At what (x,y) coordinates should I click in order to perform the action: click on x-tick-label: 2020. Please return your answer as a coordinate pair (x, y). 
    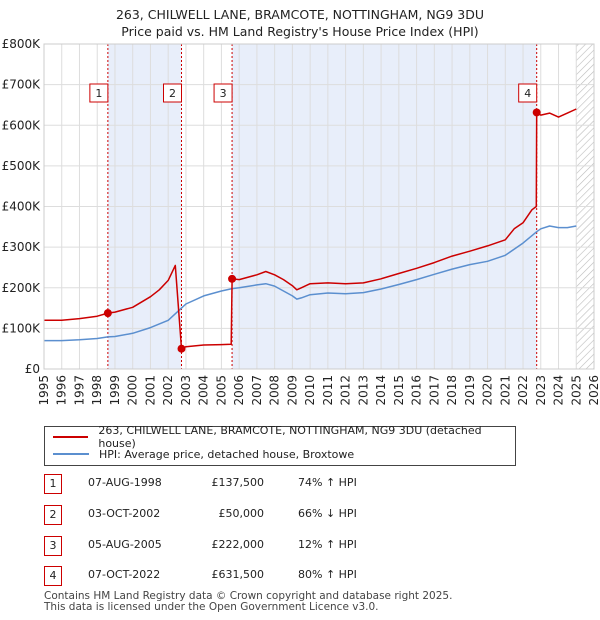
    Looking at the image, I should click on (488, 390).